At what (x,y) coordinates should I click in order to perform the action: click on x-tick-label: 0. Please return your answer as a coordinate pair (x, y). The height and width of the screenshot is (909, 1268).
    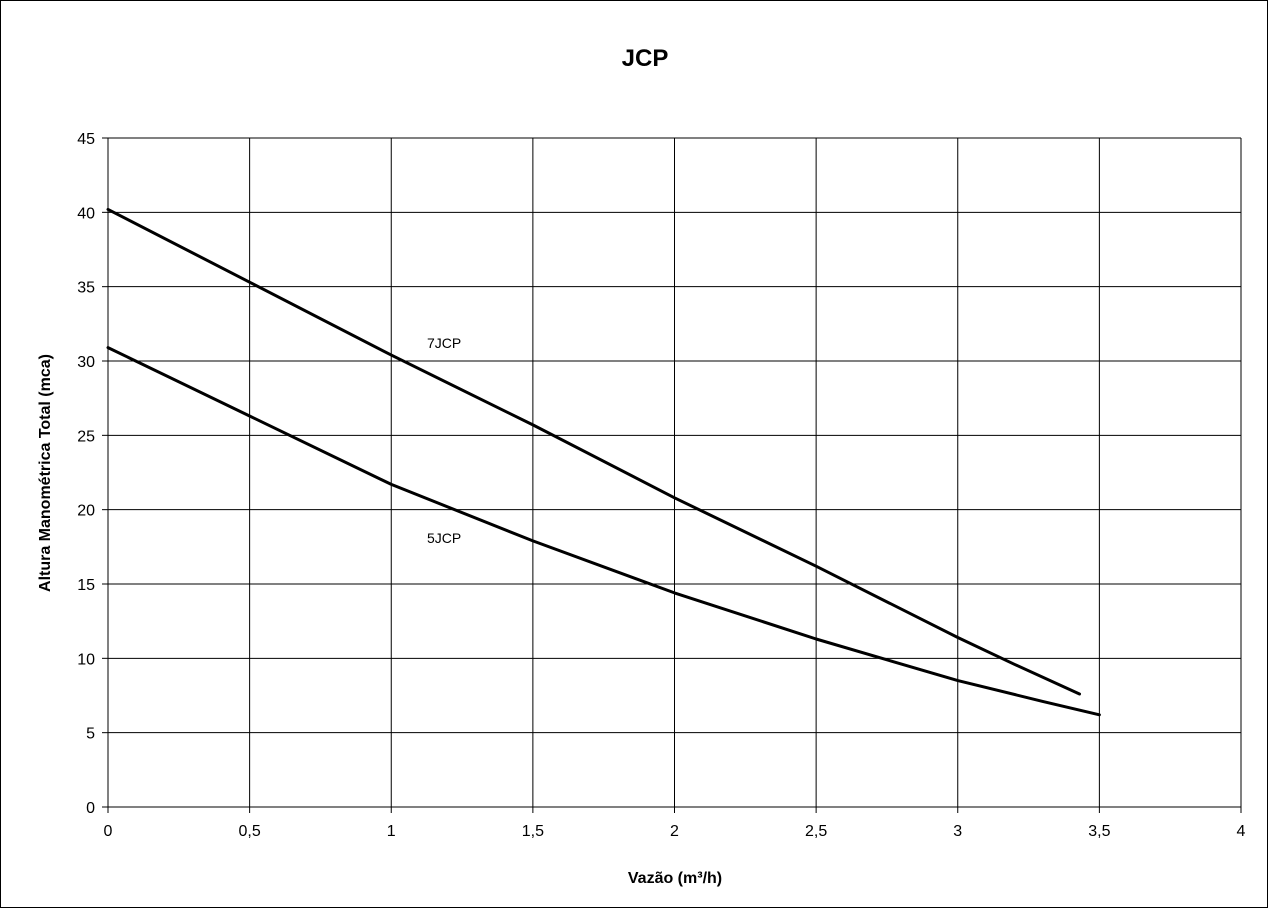
    Looking at the image, I should click on (108, 831).